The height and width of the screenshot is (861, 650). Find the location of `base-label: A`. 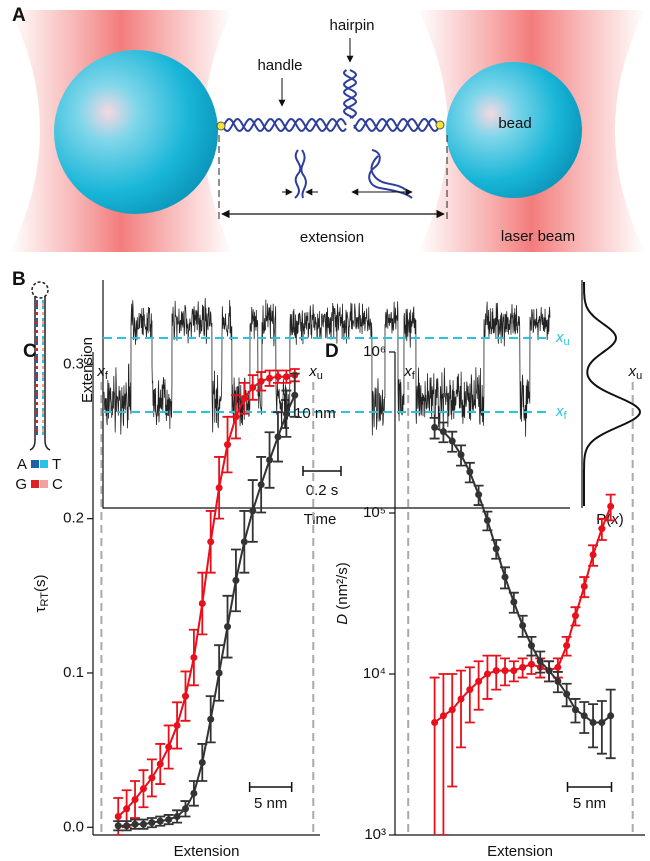

base-label: A is located at coordinates (22, 464).